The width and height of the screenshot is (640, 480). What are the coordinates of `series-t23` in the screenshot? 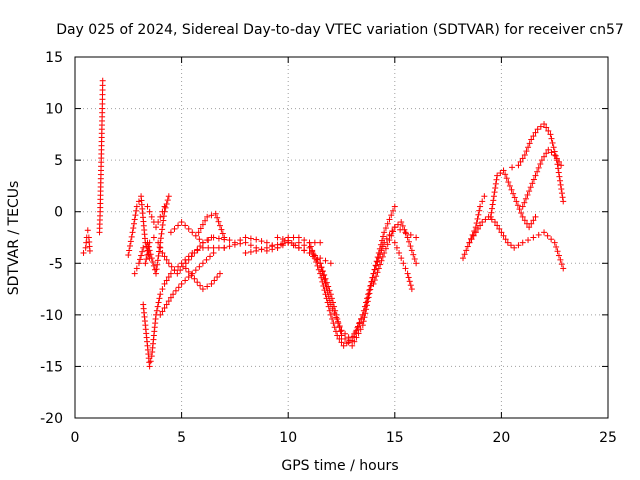 It's located at (542, 178).